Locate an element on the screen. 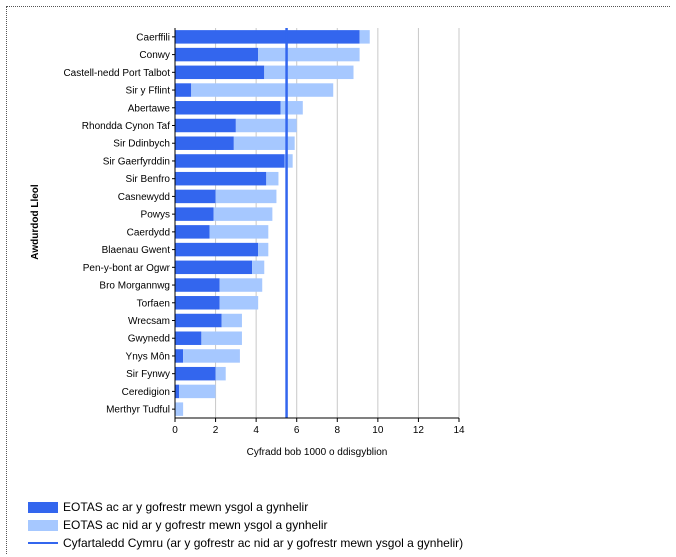 The height and width of the screenshot is (557, 676). category-label: Sir Fynwy is located at coordinates (148, 374).